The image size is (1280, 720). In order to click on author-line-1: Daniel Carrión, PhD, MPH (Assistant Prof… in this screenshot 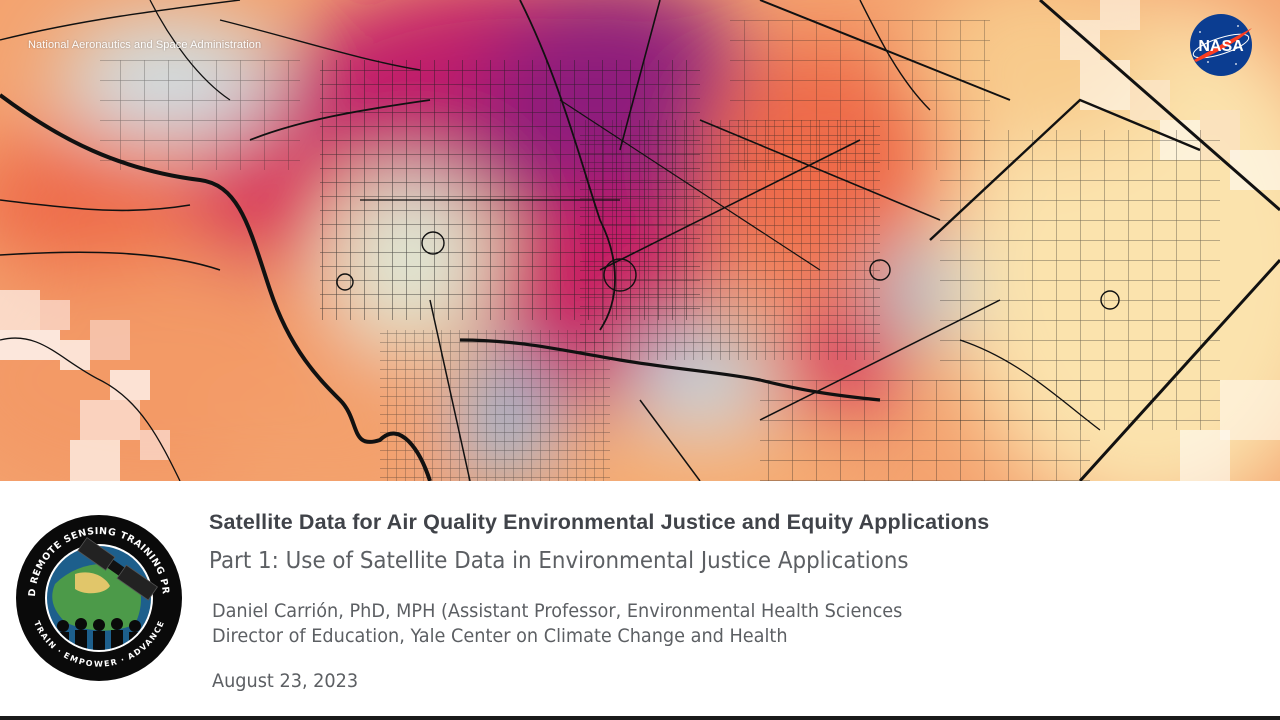, I will do `click(557, 611)`.